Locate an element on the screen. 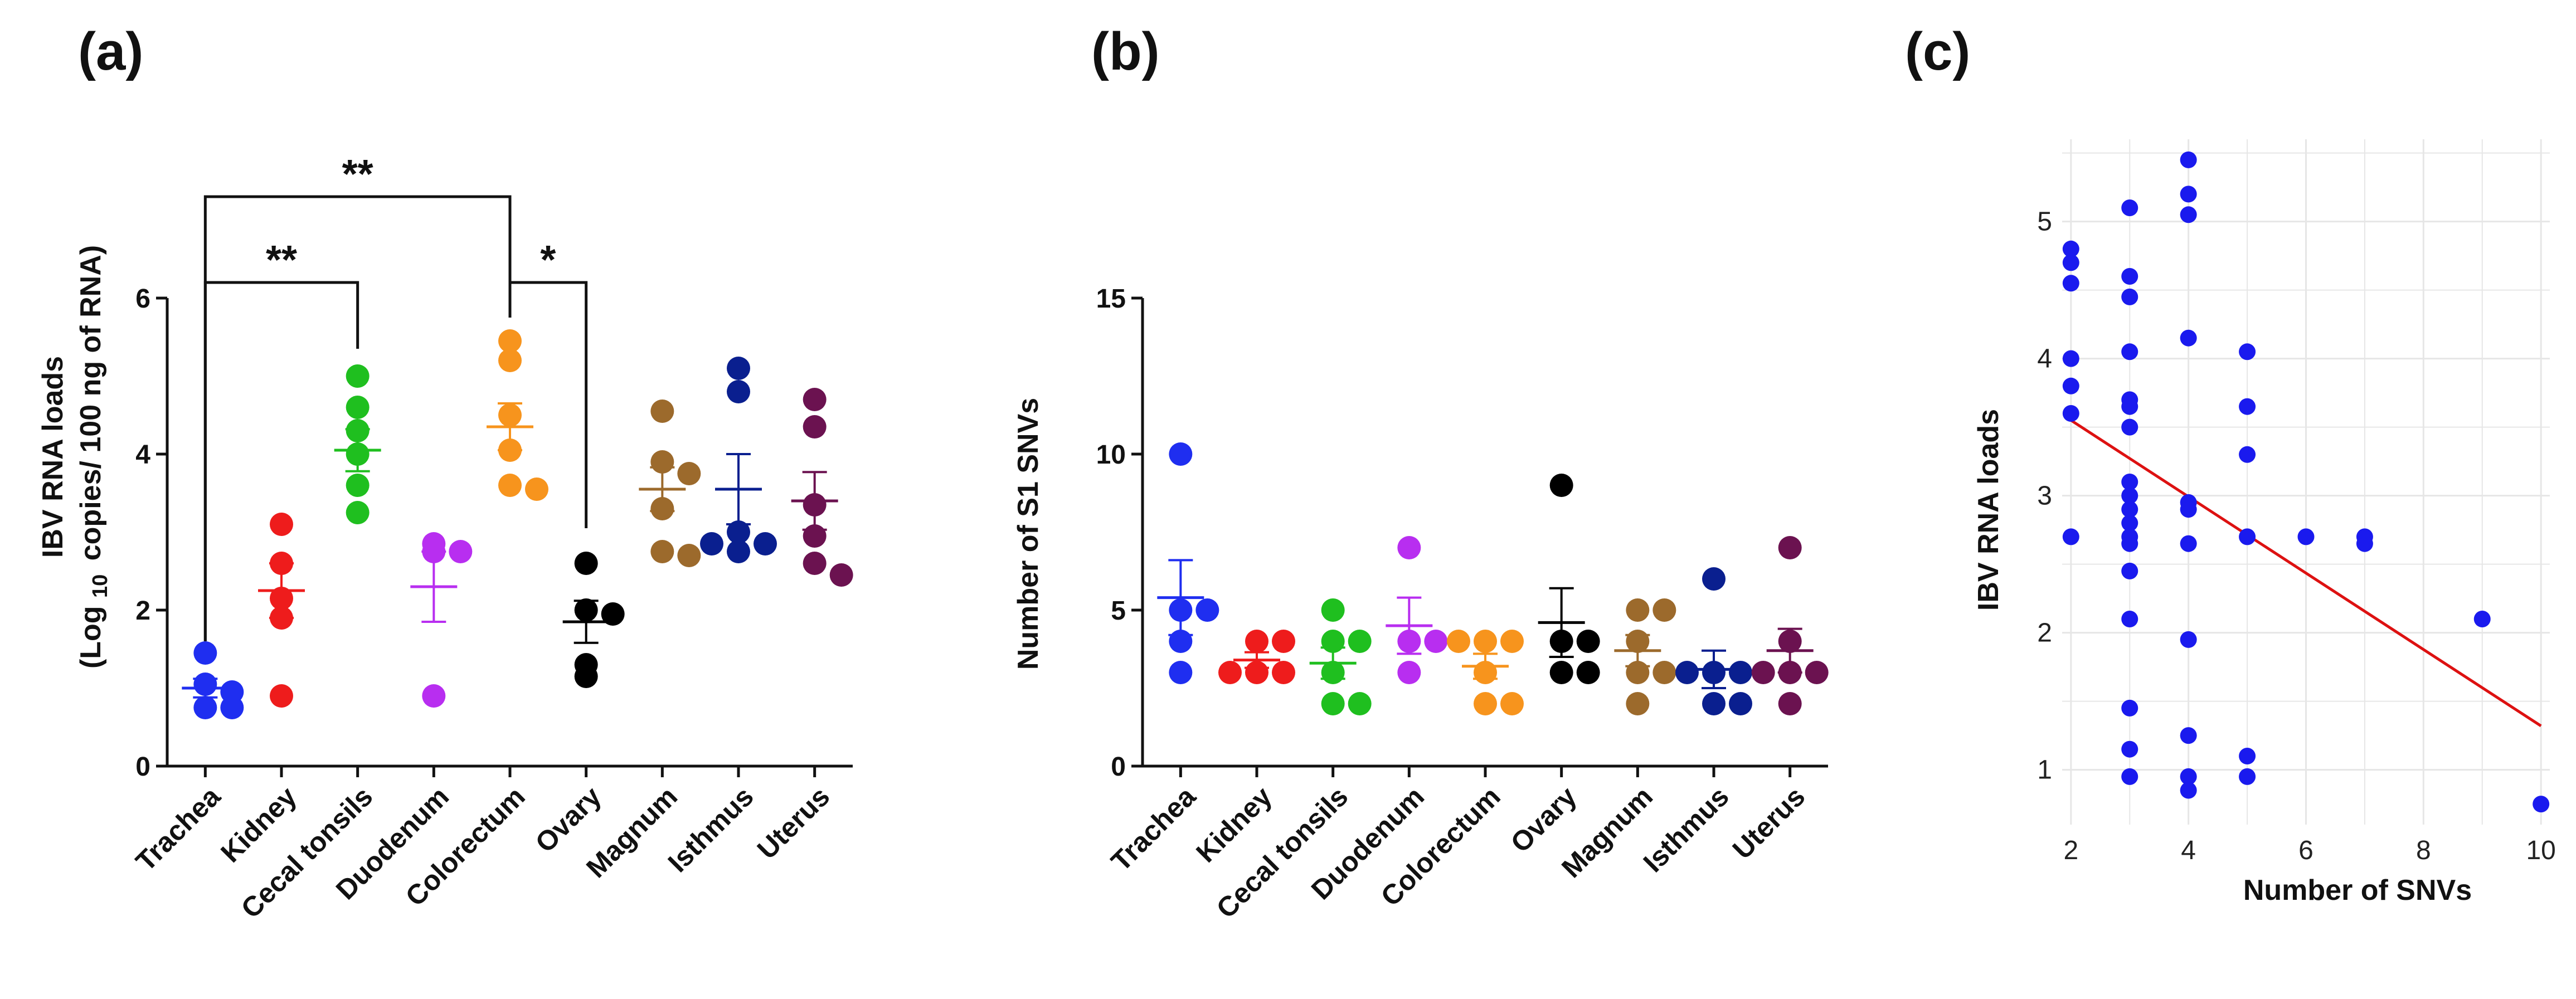 The width and height of the screenshot is (2576, 999). panel-a-series-cecal-tonsils is located at coordinates (358, 444).